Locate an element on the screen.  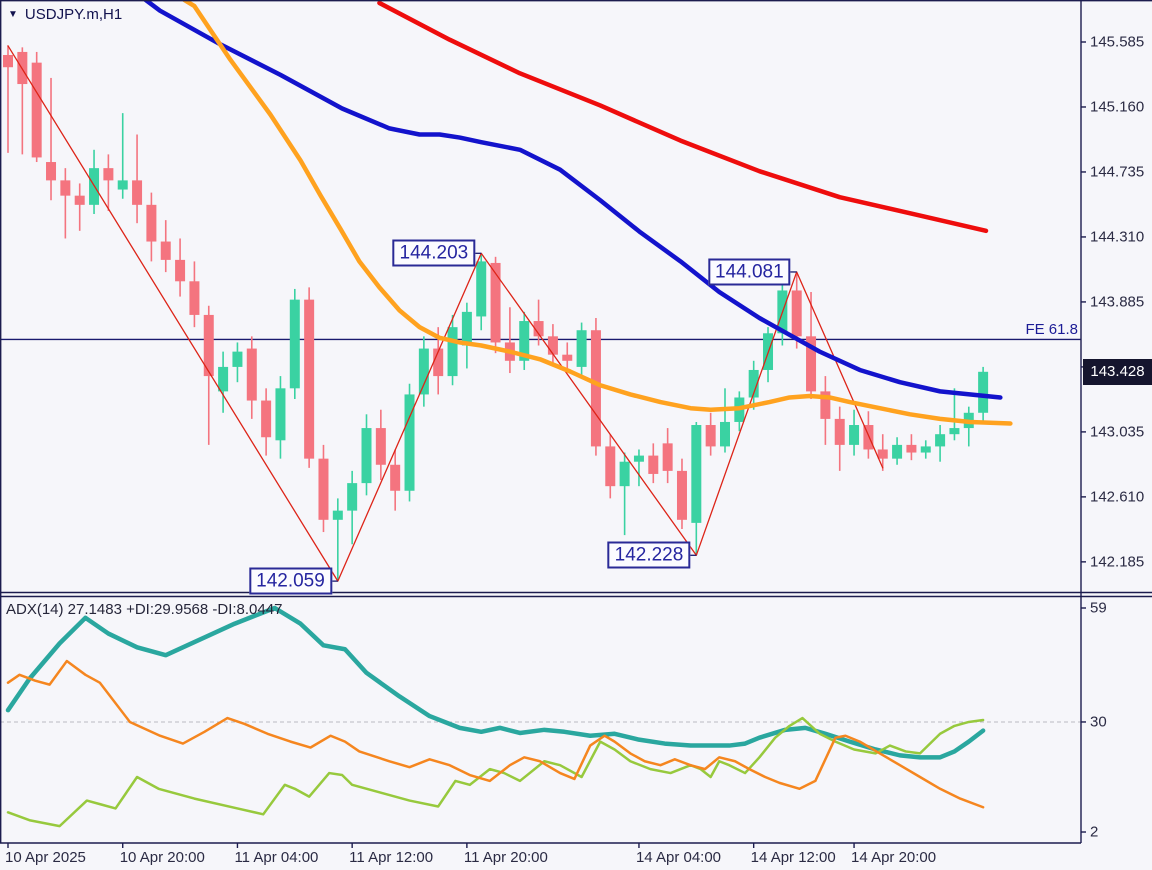
time-scale-label: 14 Apr 20:00 is located at coordinates (894, 857).